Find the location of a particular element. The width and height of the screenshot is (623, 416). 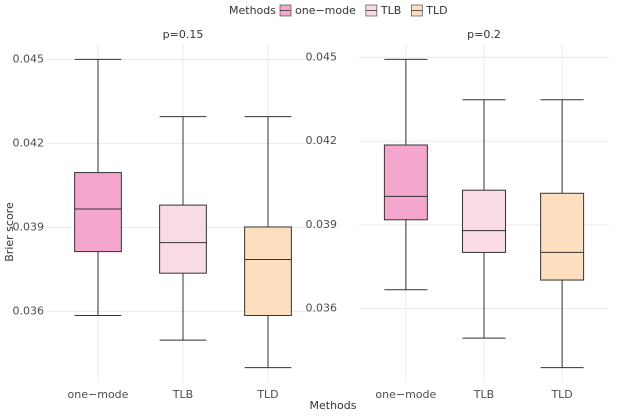

legend-label: one−mode is located at coordinates (325, 10).